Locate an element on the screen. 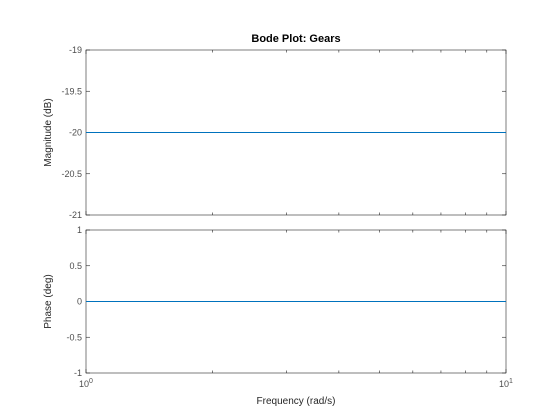  chart-title: Bode Plot: Gears is located at coordinates (295, 39).